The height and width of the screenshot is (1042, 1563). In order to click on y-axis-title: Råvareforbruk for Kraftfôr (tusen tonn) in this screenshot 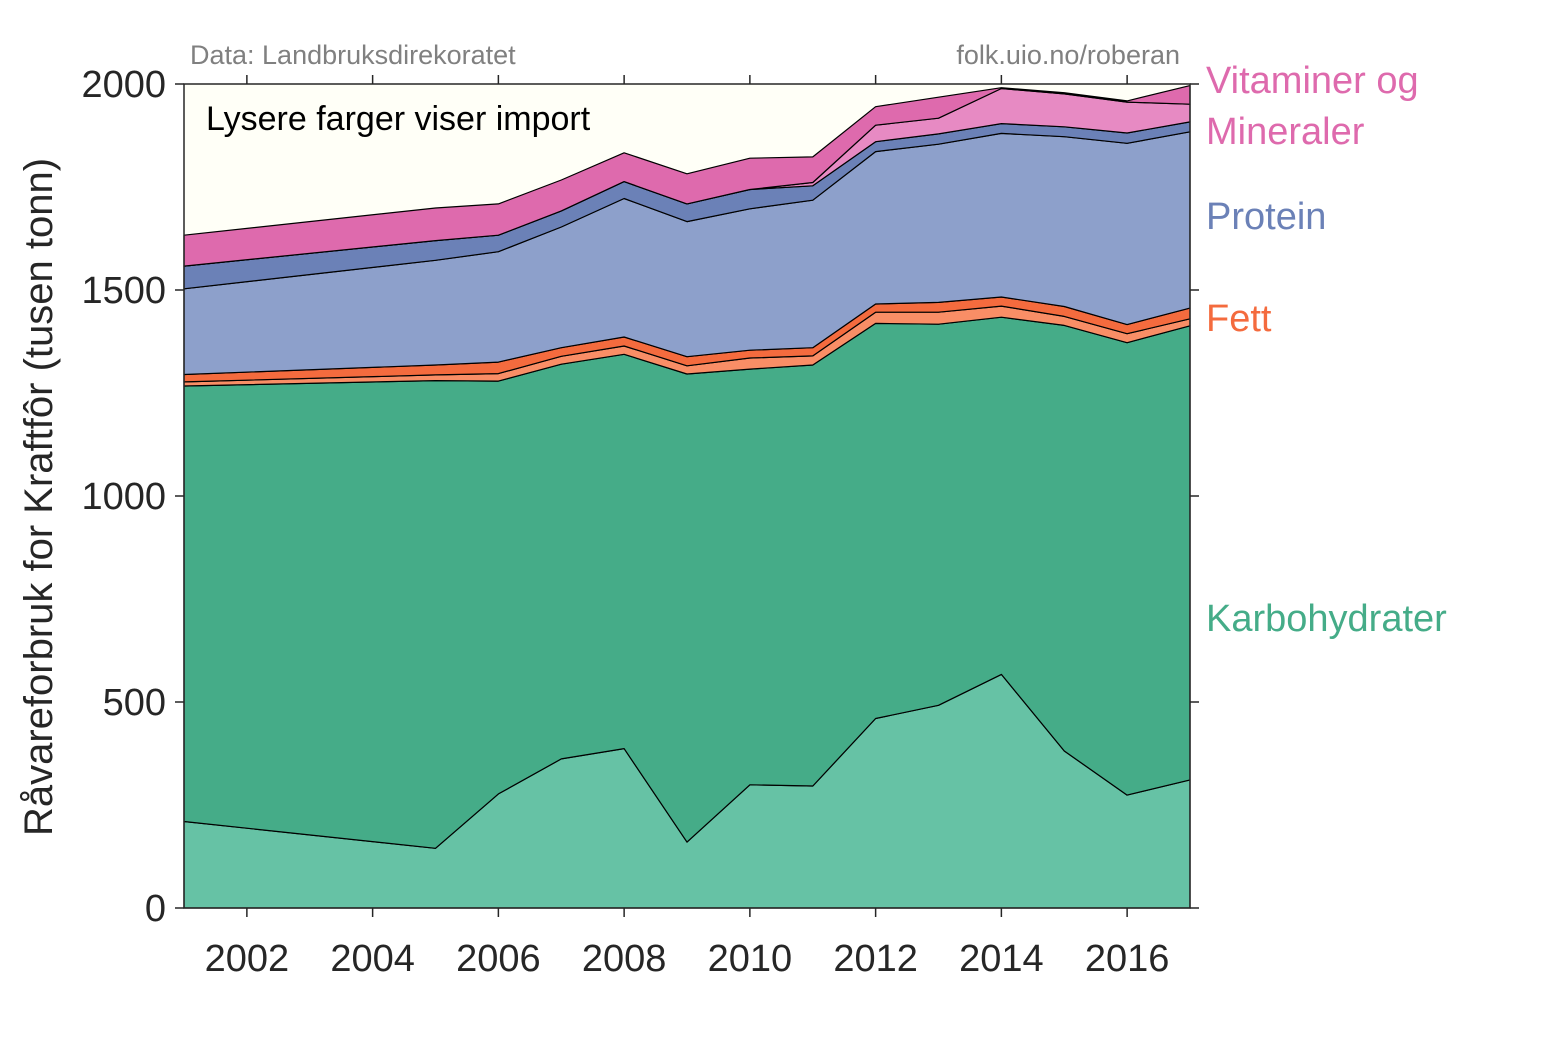, I will do `click(39, 497)`.